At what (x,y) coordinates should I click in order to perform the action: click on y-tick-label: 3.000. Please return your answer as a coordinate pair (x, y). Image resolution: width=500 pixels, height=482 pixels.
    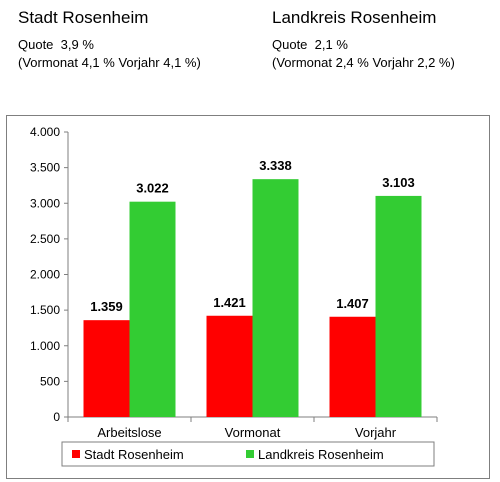
    Looking at the image, I should click on (45, 203).